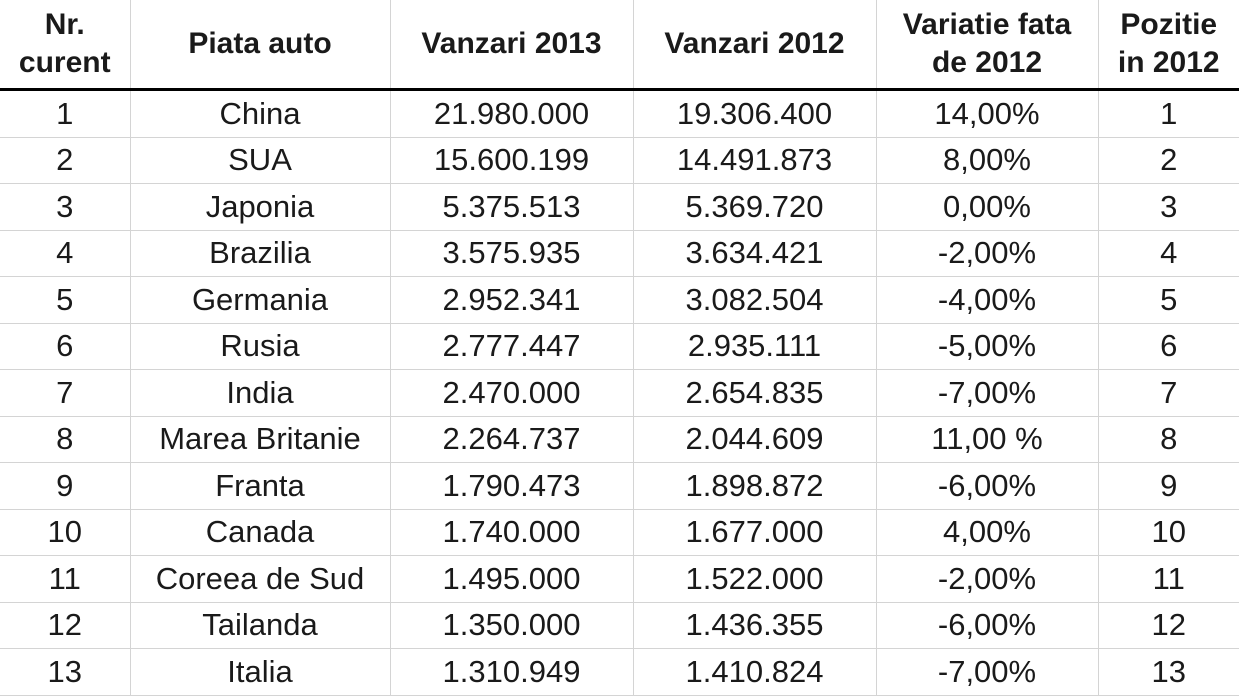 This screenshot has width=1239, height=700. Describe the element at coordinates (754, 300) in the screenshot. I see `table-cell: 3.082.504` at that location.